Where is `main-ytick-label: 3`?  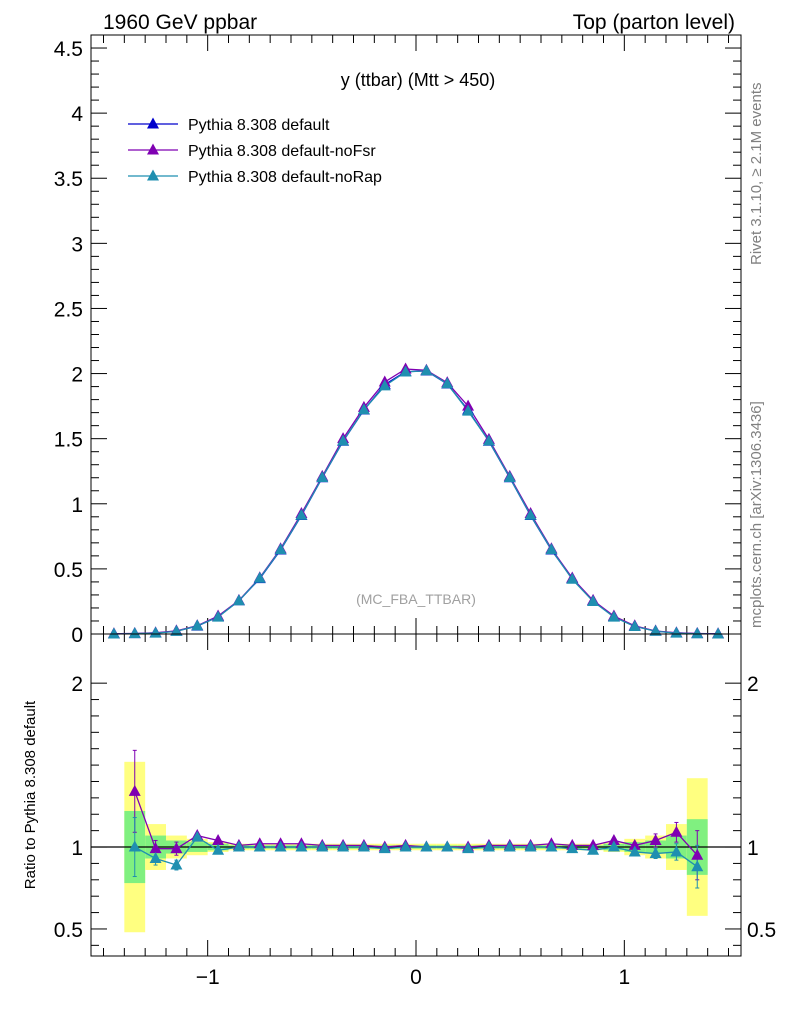
main-ytick-label: 3 is located at coordinates (77, 244).